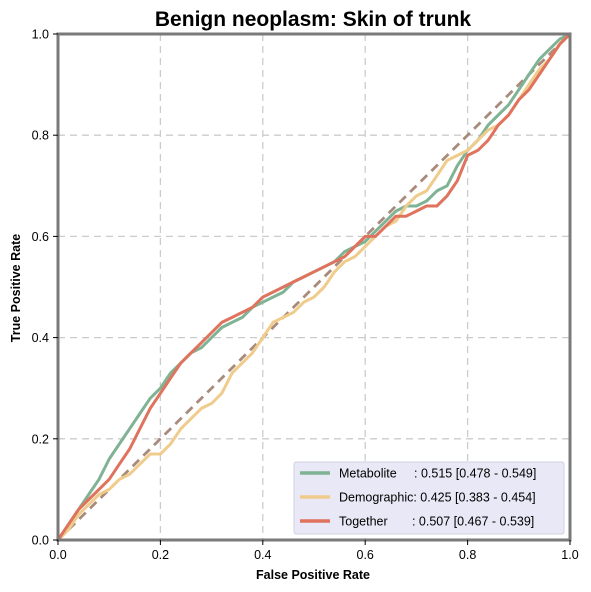  What do you see at coordinates (57, 555) in the screenshot?
I see `x-tick-label: 0.0` at bounding box center [57, 555].